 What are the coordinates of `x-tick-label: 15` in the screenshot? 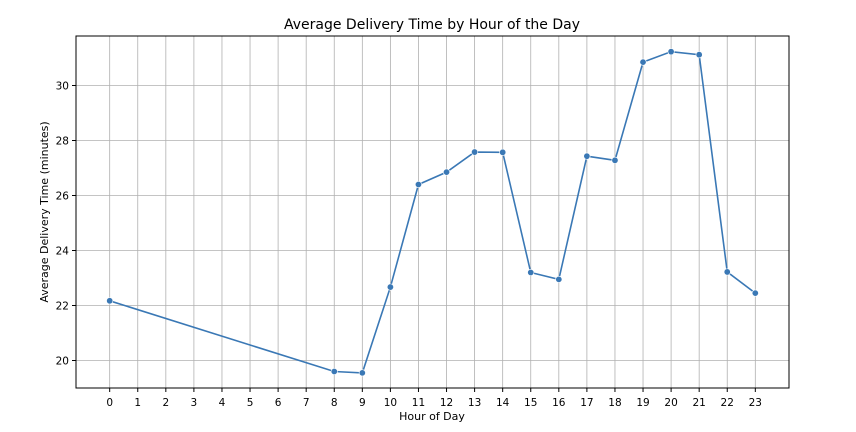 It's located at (530, 403).